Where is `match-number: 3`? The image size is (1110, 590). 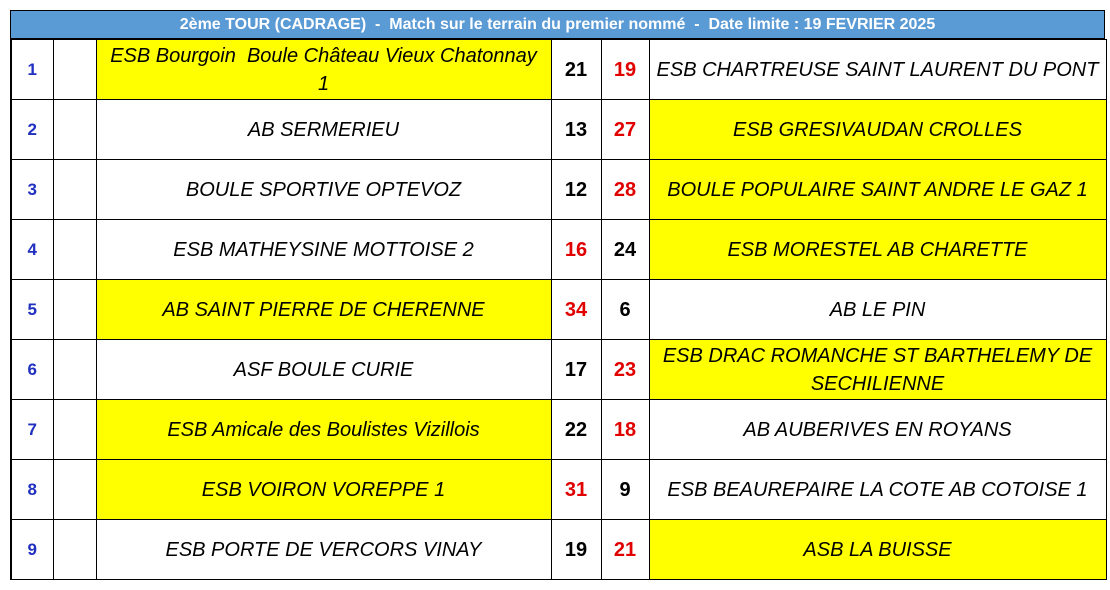
match-number: 3 is located at coordinates (32, 189).